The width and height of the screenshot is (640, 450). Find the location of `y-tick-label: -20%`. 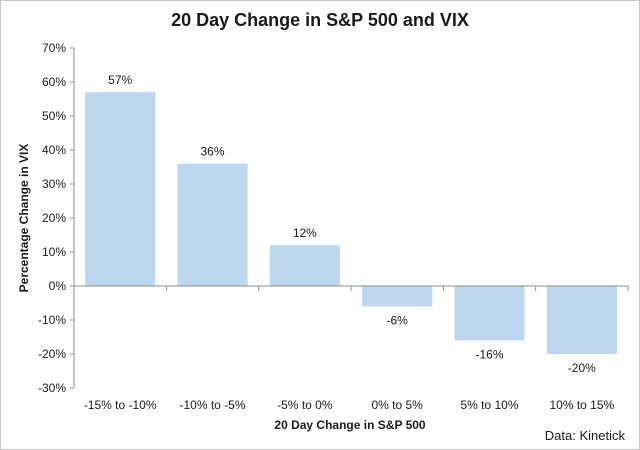

y-tick-label: -20% is located at coordinates (52, 354).